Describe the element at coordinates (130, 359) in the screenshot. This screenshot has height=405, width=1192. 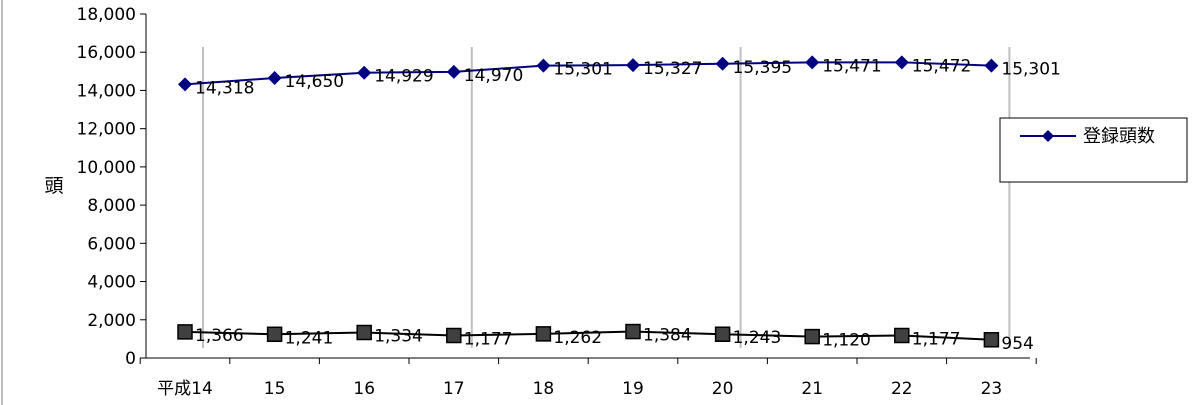
I see `y-tick-label: 0` at that location.